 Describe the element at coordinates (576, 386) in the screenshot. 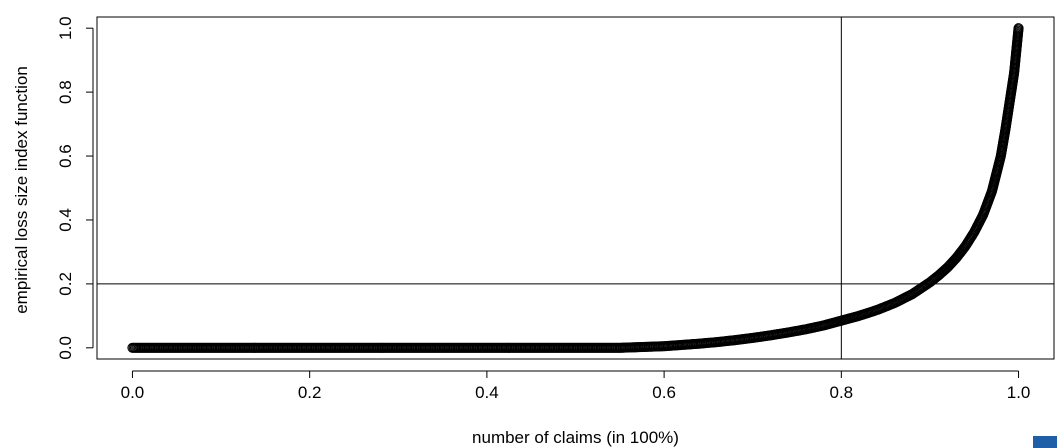

I see `x-axis: 0.0 0.2 0.4 0.6 0.8 1.0` at that location.